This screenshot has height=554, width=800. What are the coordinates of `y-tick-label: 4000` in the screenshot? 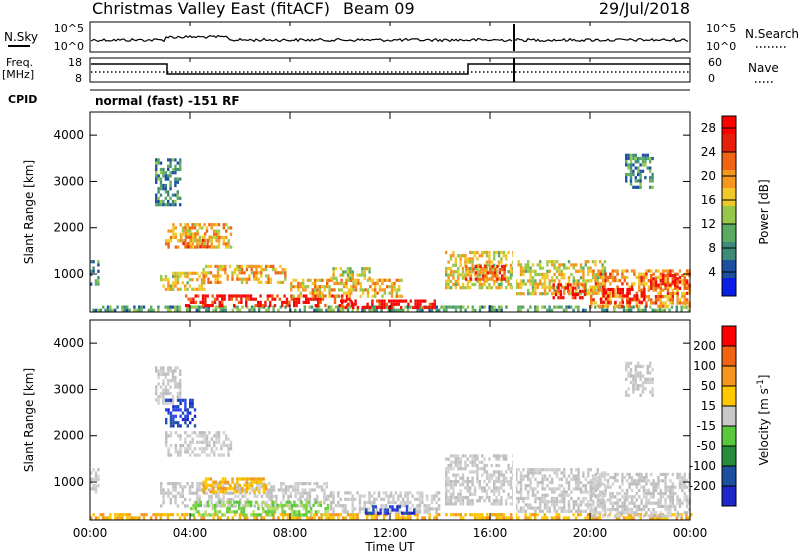 It's located at (68, 343).